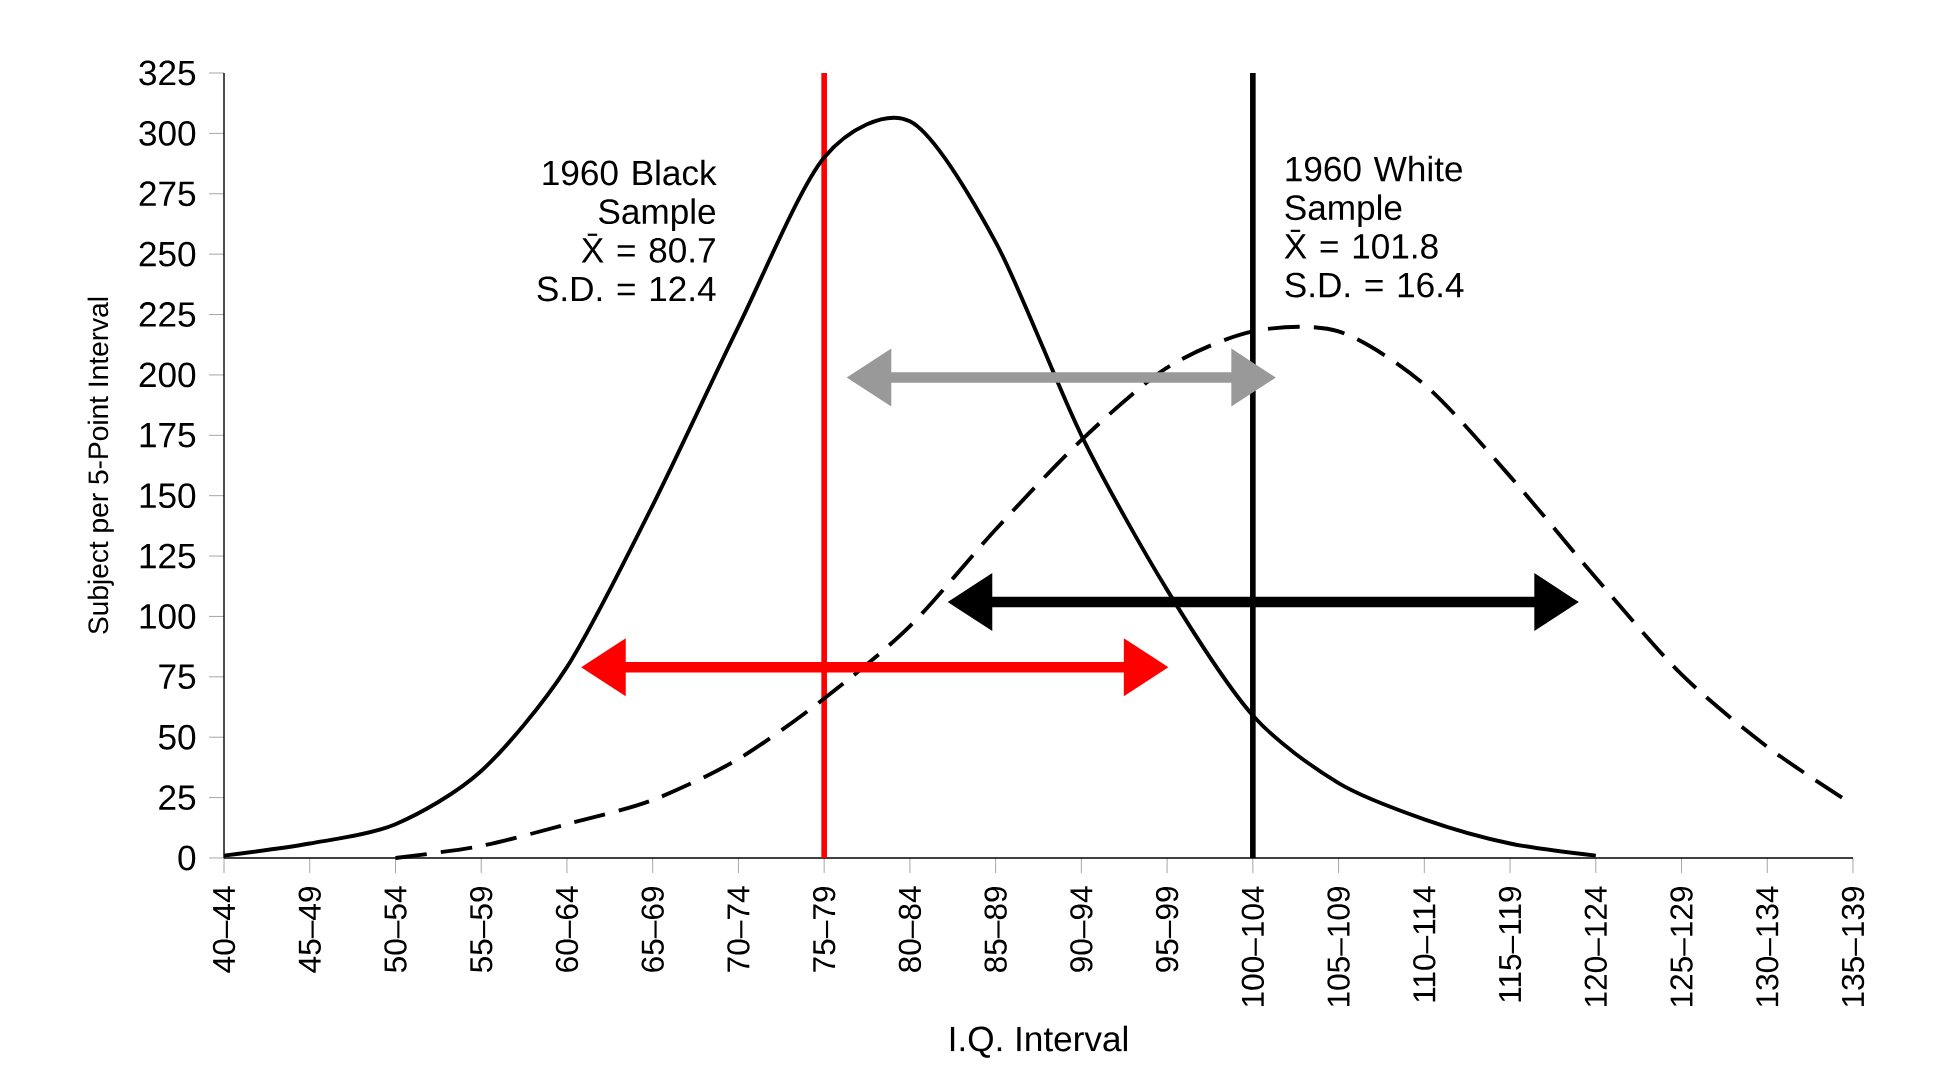 This screenshot has height=1088, width=1950. What do you see at coordinates (168, 616) in the screenshot?
I see `y-tick-label: 100` at bounding box center [168, 616].